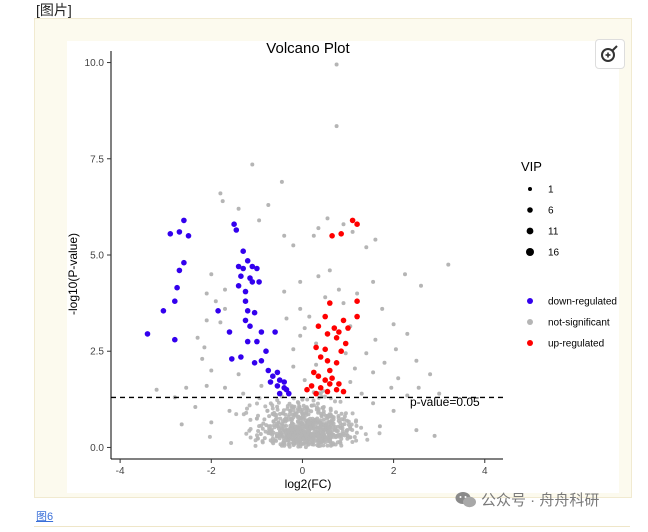 This screenshot has height=532, width=648. Describe the element at coordinates (97, 159) in the screenshot. I see `y-tick-label: 7.5` at that location.